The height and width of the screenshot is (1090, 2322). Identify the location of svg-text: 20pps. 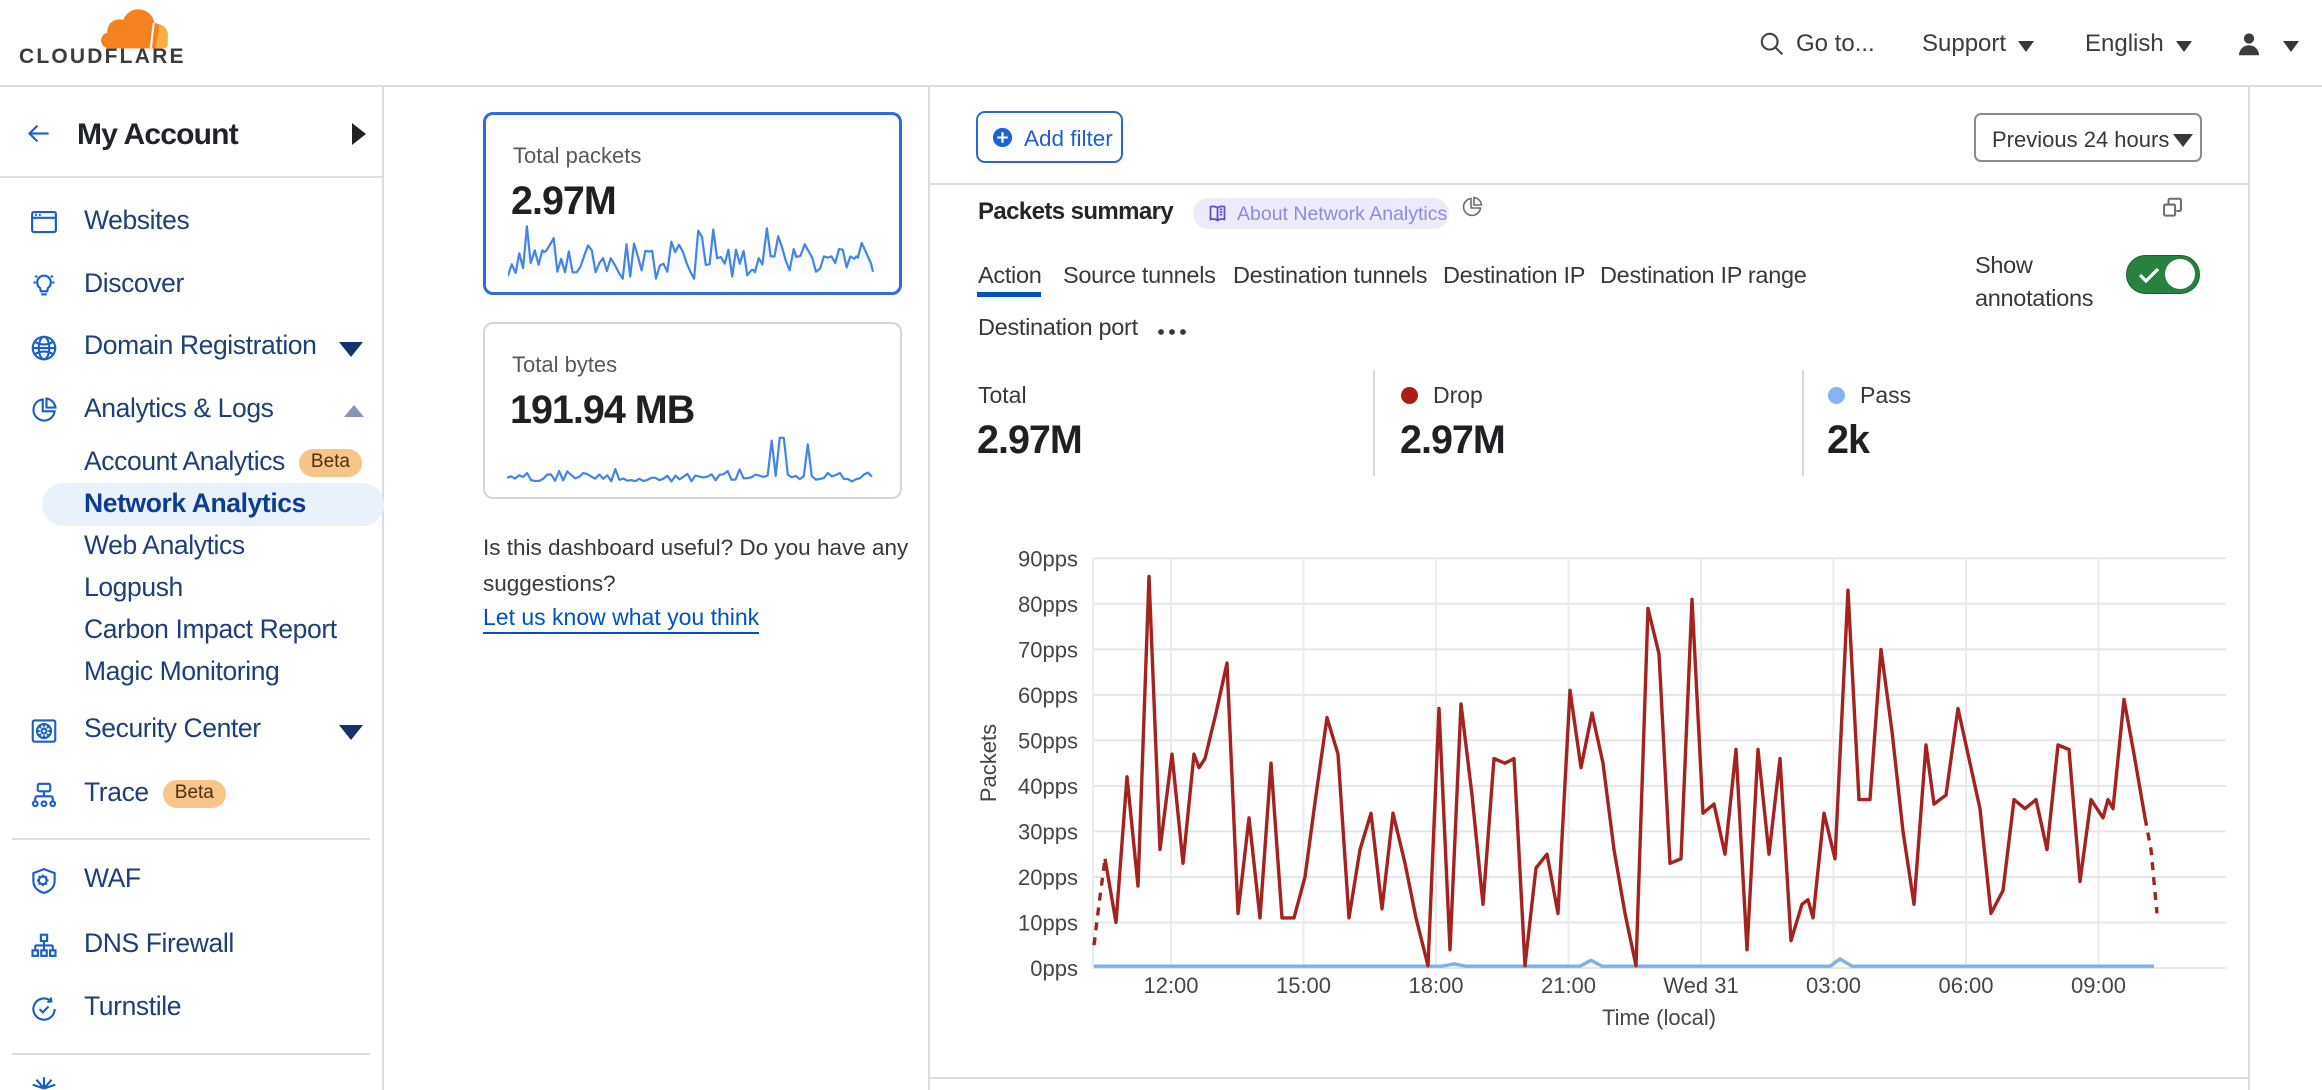
(1048, 877).